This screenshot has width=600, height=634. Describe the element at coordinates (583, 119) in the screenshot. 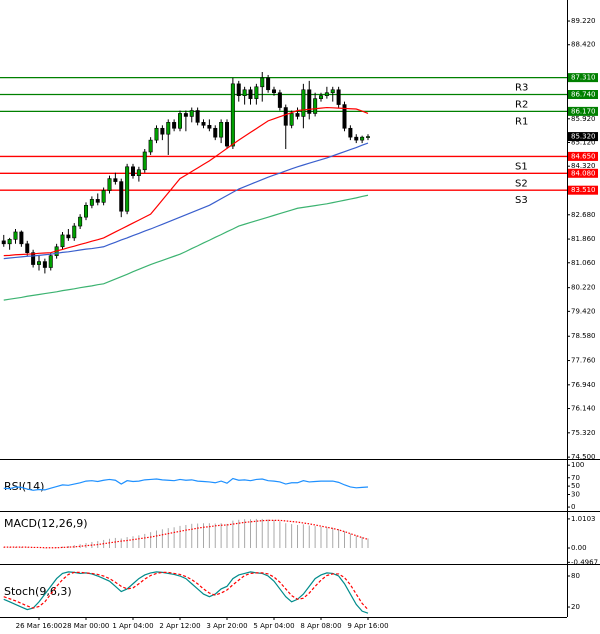

I see `y-tick-label: 85.920` at that location.